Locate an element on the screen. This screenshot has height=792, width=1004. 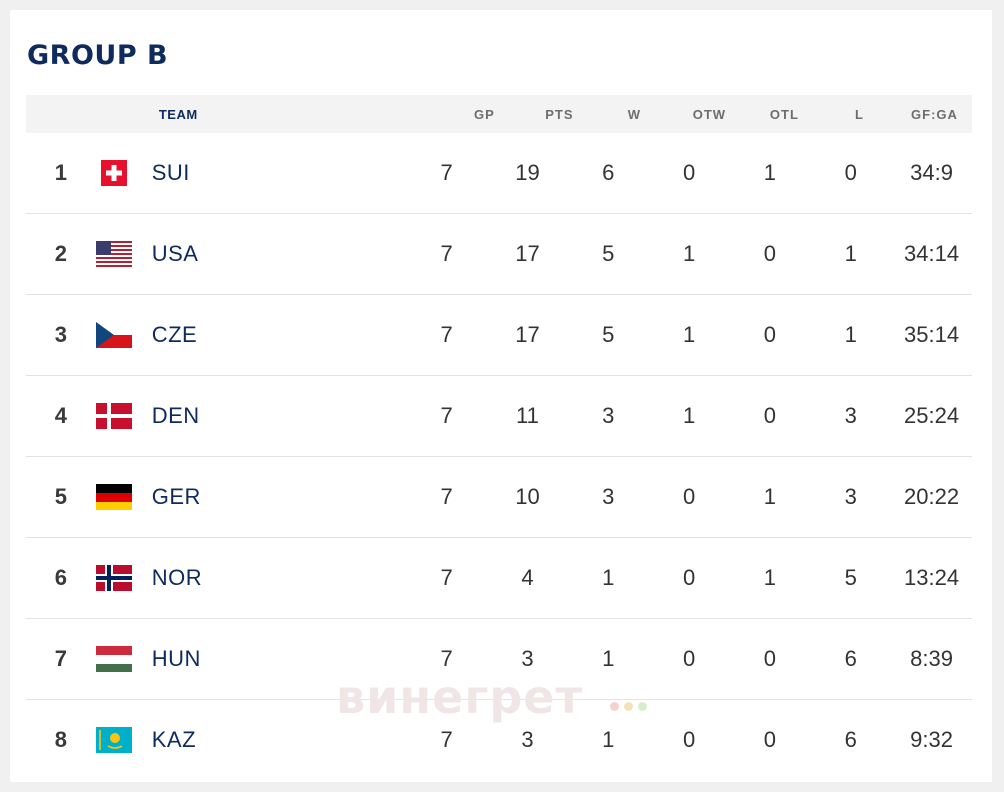
watermark-dots-icon is located at coordinates (631, 707).